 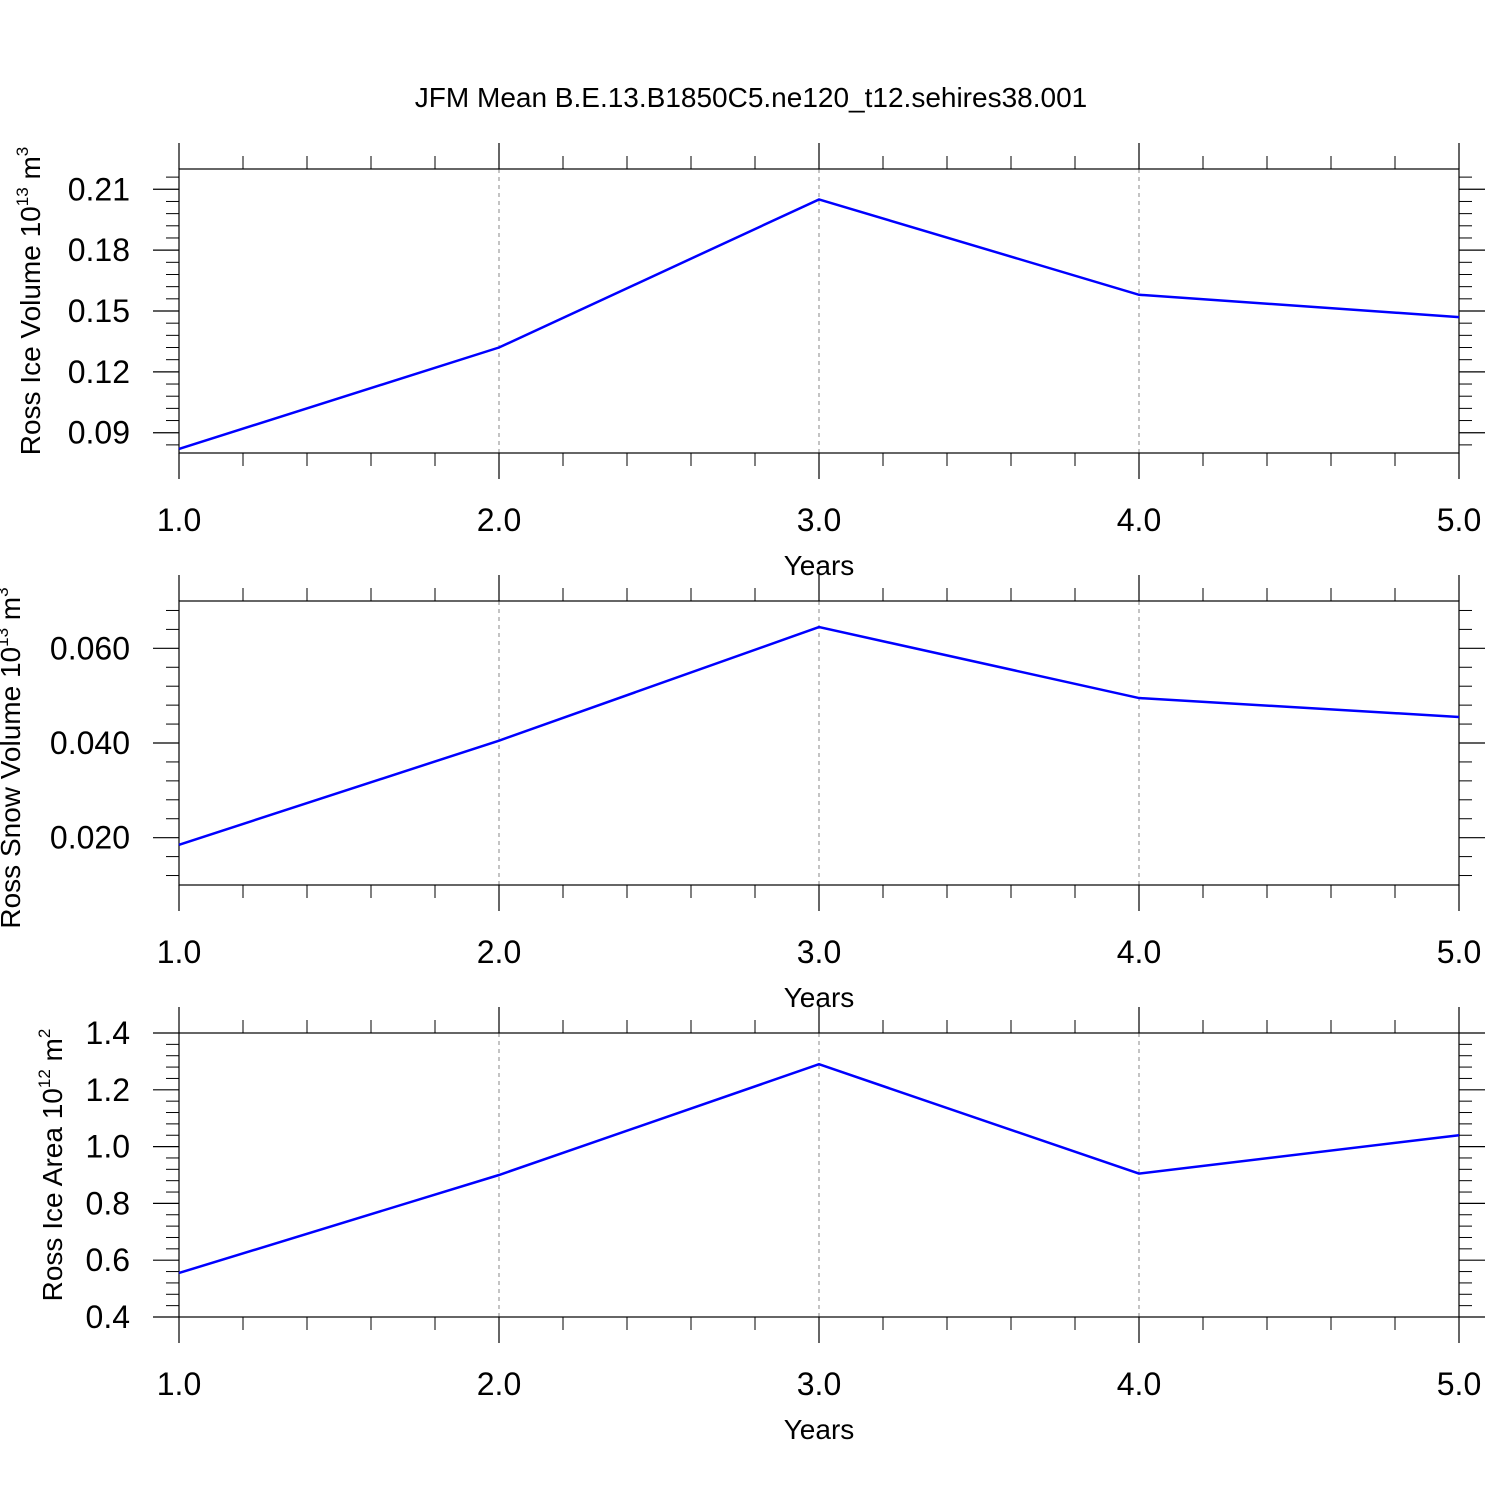 What do you see at coordinates (108, 1090) in the screenshot?
I see `y-tick-label: 1.2` at bounding box center [108, 1090].